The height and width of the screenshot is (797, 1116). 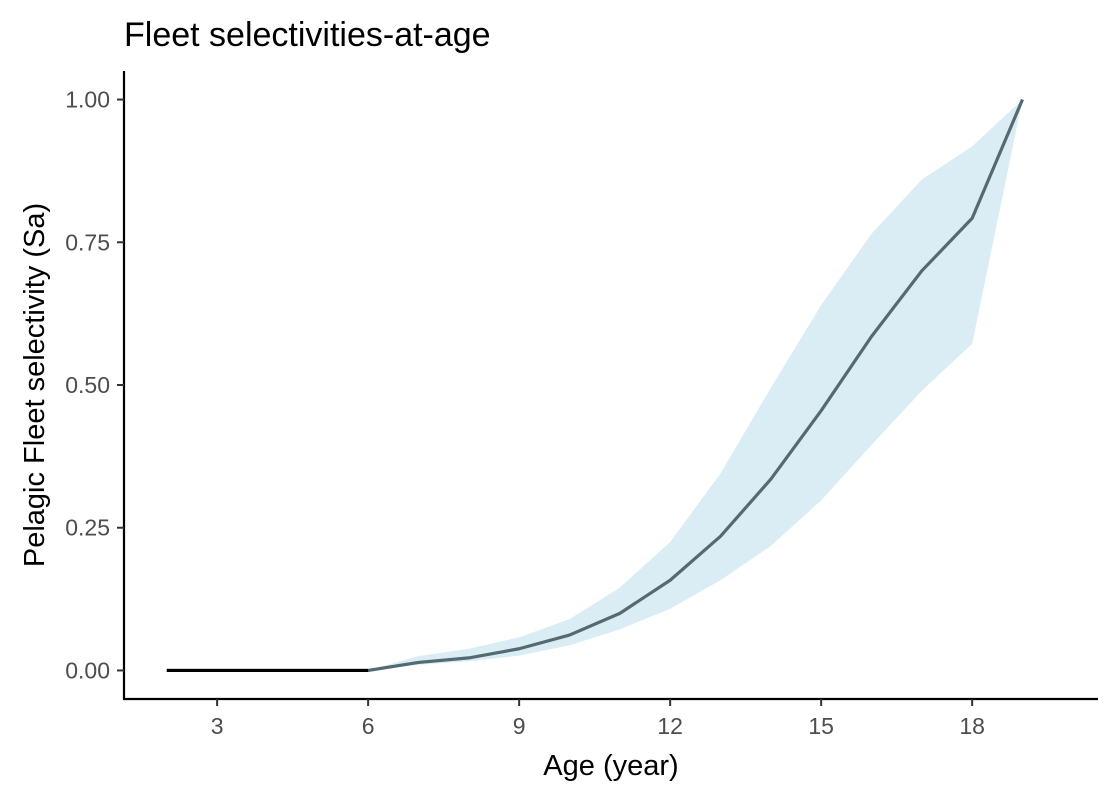 I want to click on y-tick-label: 0.25, so click(x=87, y=528).